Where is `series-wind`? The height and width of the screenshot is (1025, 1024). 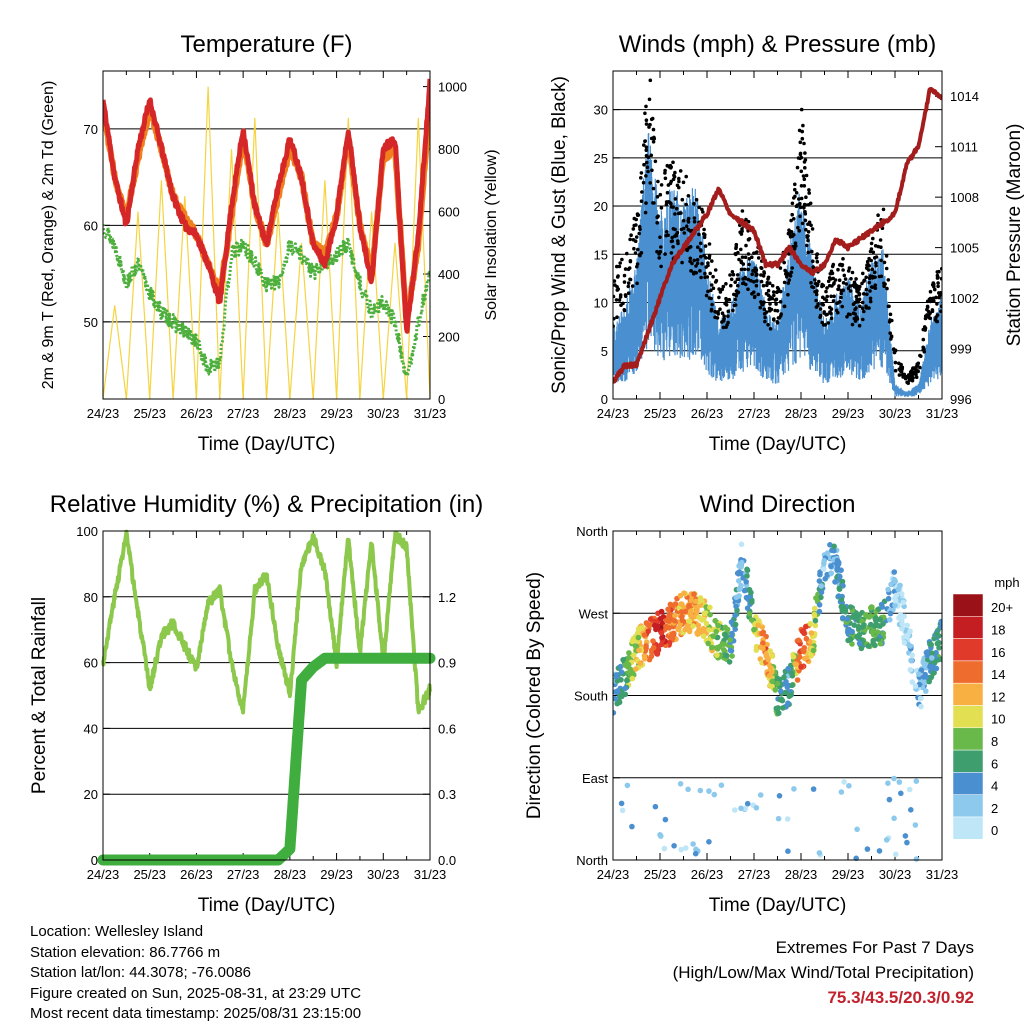
series-wind is located at coordinates (777, 265).